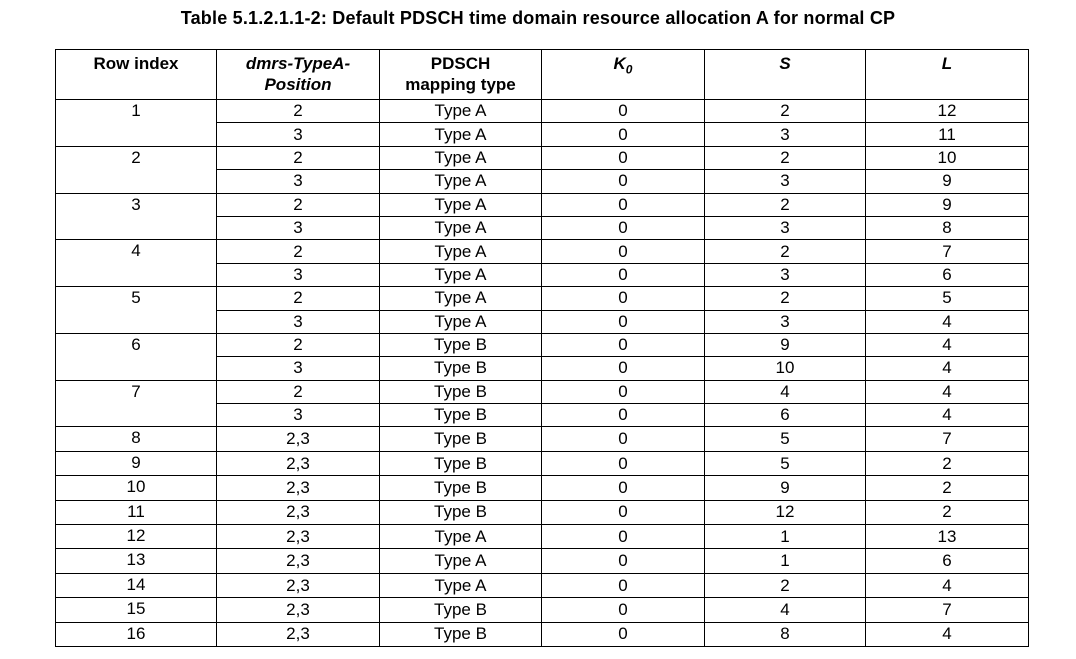 The width and height of the screenshot is (1076, 659). I want to click on row-index-cell: 15, so click(136, 610).